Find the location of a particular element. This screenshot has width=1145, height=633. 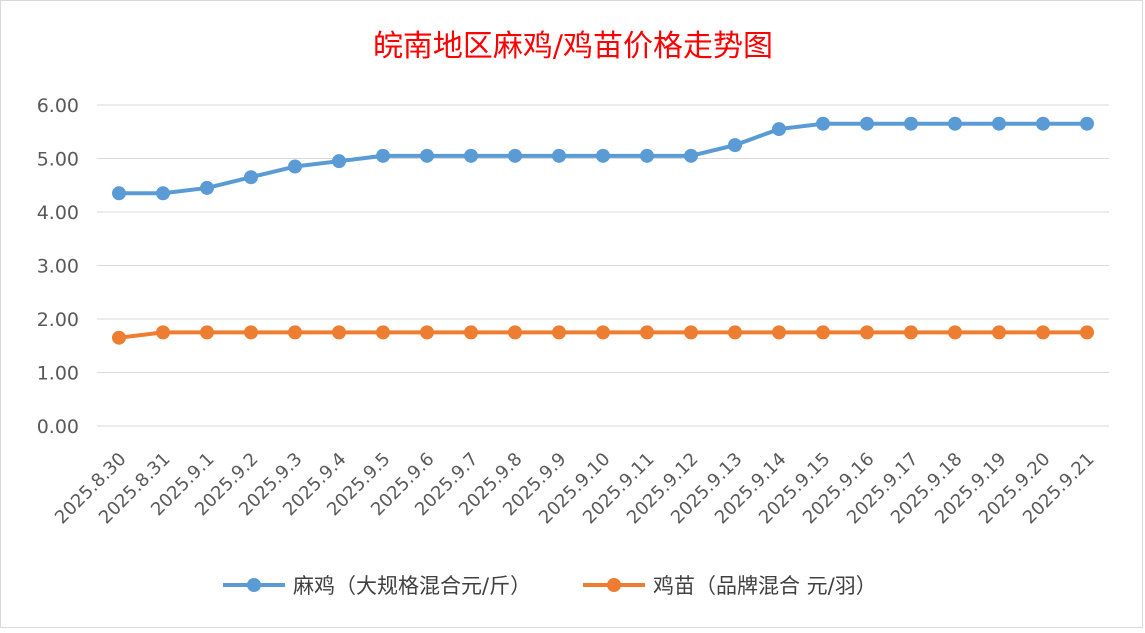

y-tick-label: 0.00 is located at coordinates (58, 427).